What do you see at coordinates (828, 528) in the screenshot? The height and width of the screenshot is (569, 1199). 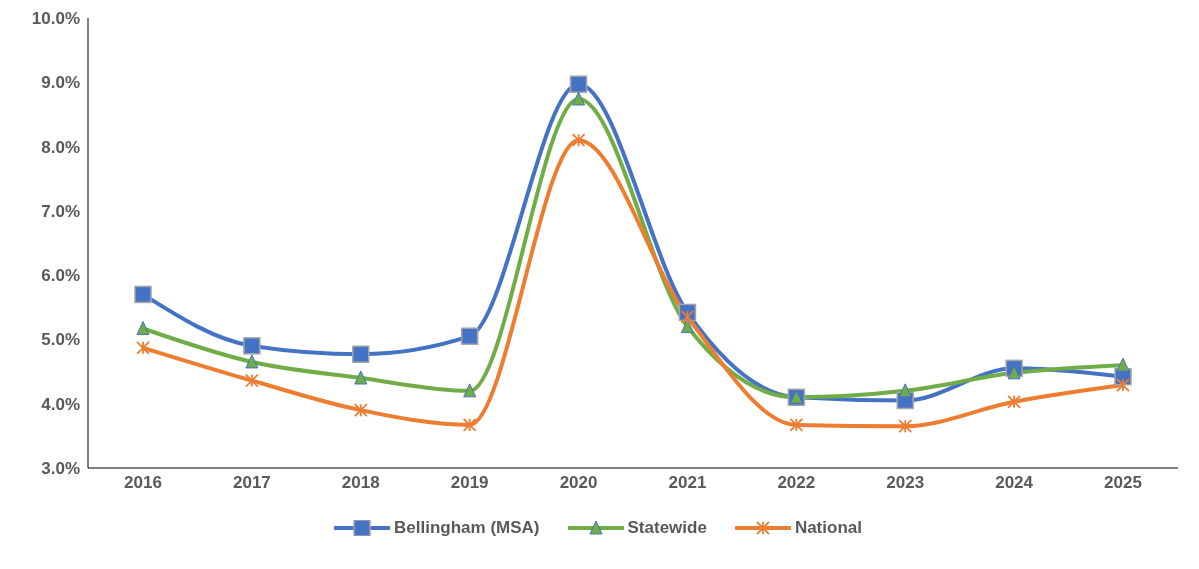 I see `legend-label: National` at bounding box center [828, 528].